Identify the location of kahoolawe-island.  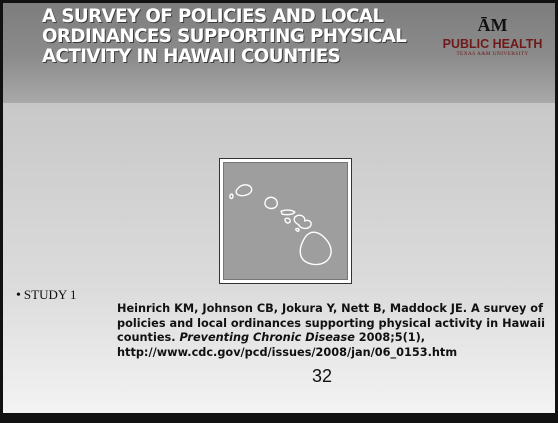
(297, 229).